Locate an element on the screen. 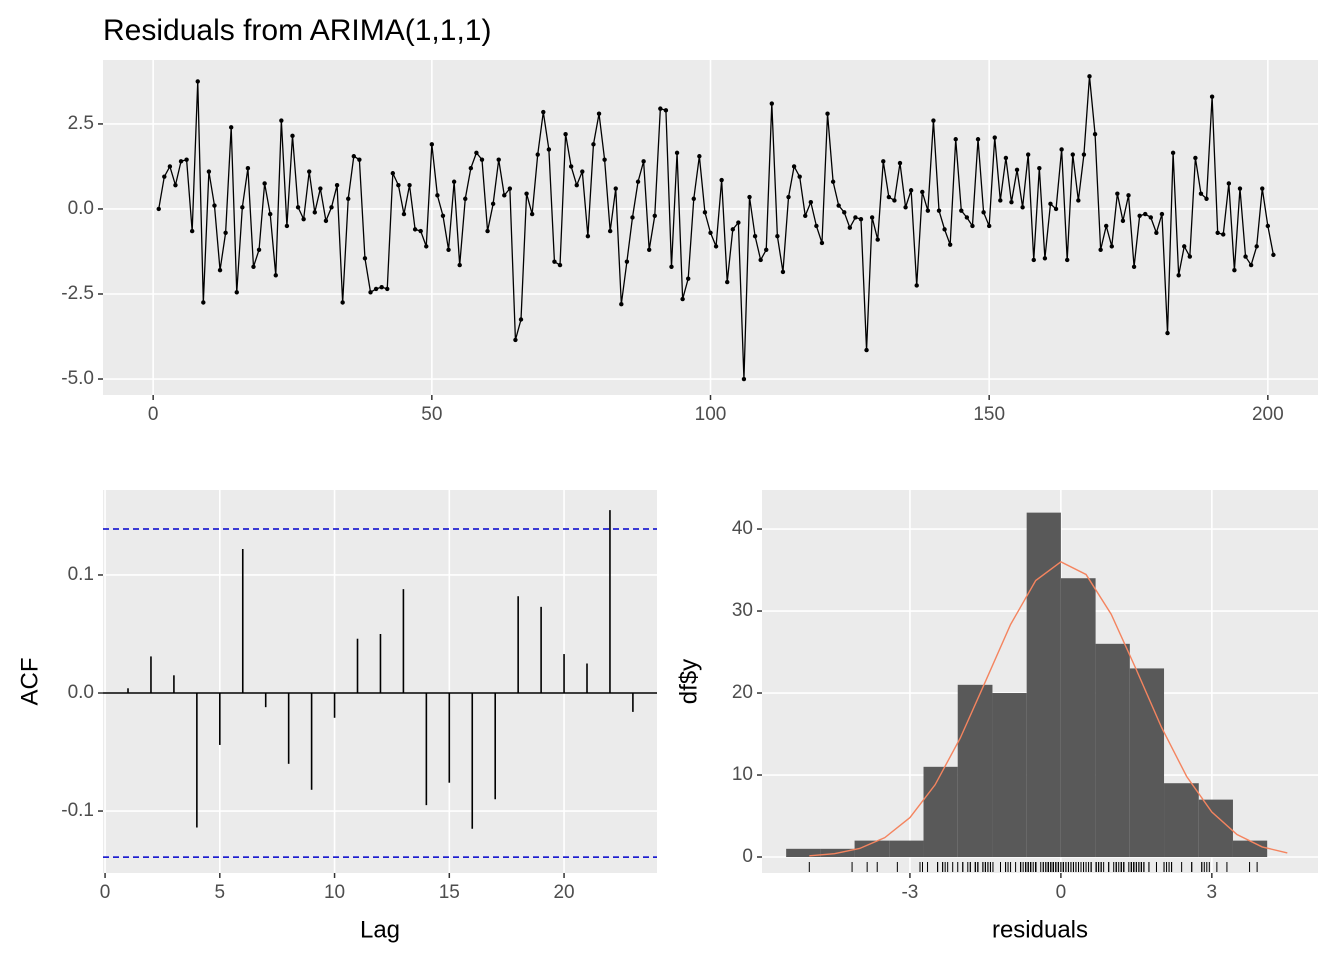  y-axis-title: ACF is located at coordinates (29, 682).